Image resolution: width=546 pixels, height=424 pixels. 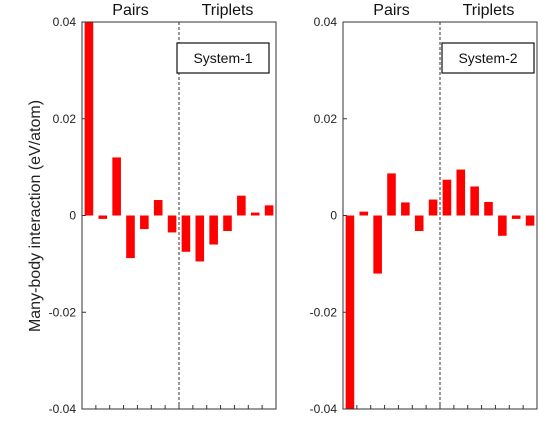 I want to click on y-axis-label: Many-body interaction (eV/atom), so click(x=35, y=216).